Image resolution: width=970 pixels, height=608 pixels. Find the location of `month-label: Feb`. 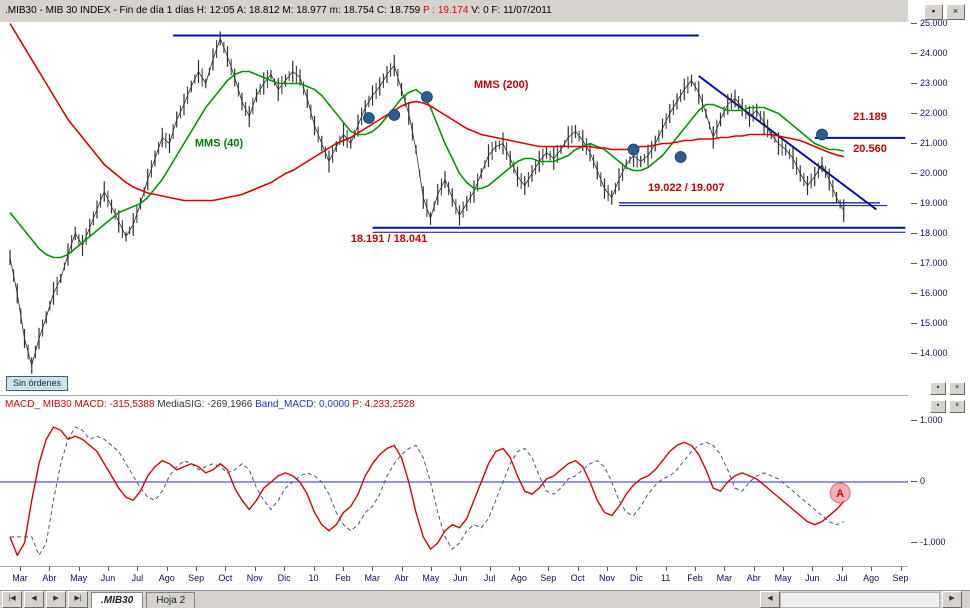

month-label: Feb is located at coordinates (343, 578).